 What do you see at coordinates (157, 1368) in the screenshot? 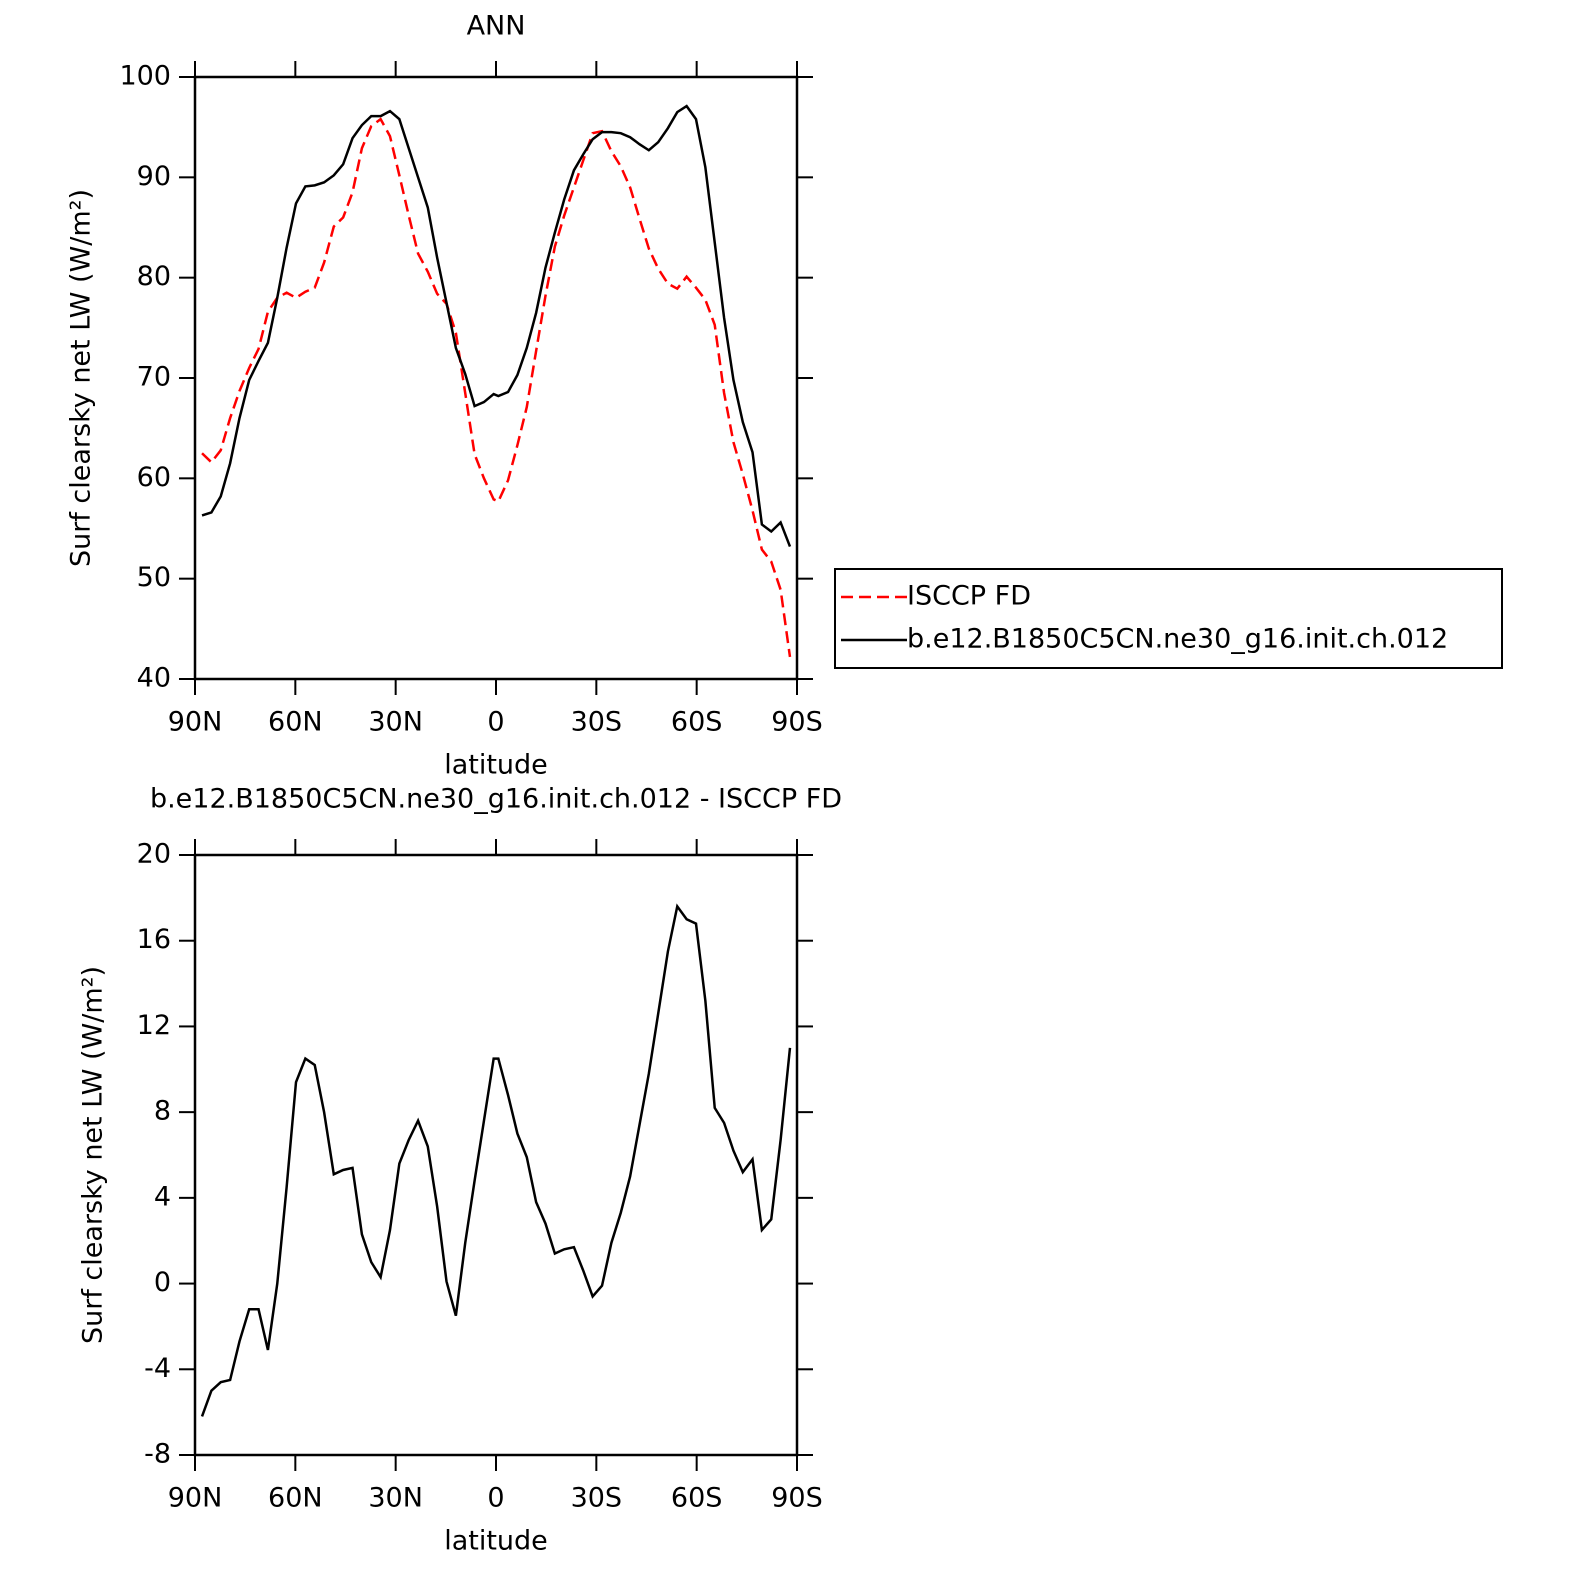
I see `y-tick-label: -4` at bounding box center [157, 1368].